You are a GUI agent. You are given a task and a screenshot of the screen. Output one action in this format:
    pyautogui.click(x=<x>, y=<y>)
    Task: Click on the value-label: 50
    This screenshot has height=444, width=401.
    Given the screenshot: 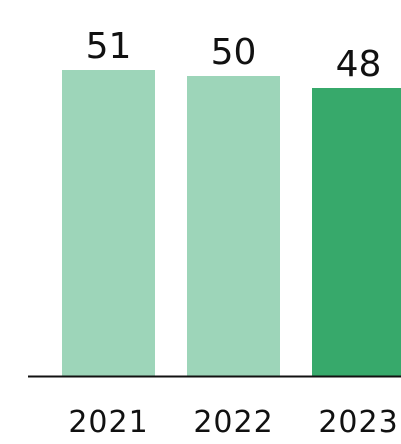 What is the action you would take?
    pyautogui.click(x=234, y=52)
    